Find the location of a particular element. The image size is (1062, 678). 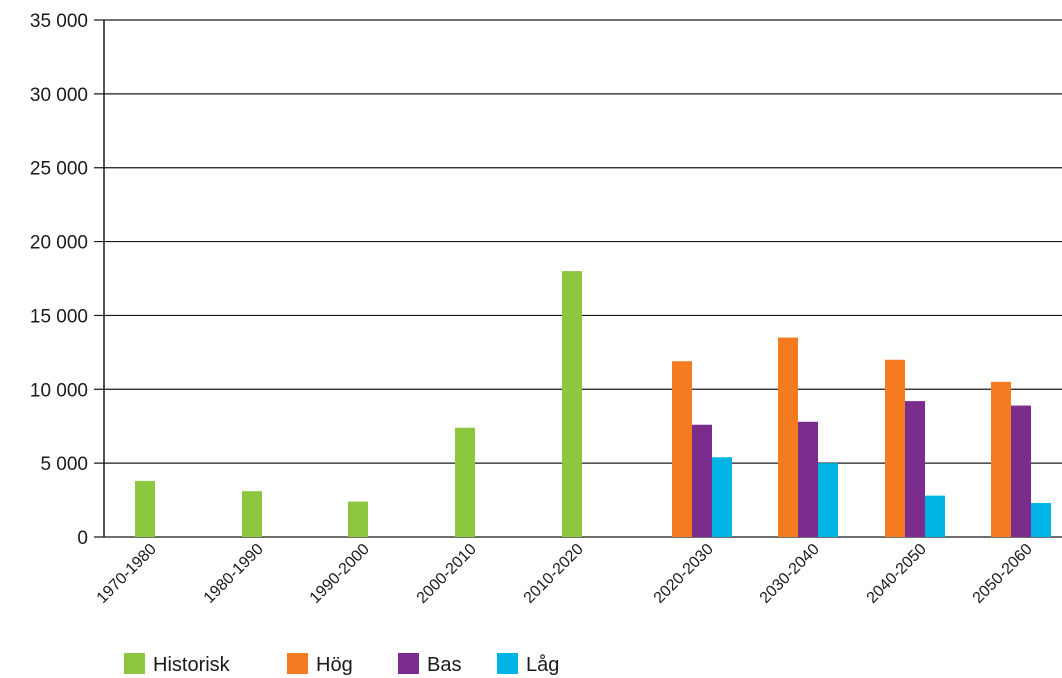

legend-swatch-hög is located at coordinates (297, 663).